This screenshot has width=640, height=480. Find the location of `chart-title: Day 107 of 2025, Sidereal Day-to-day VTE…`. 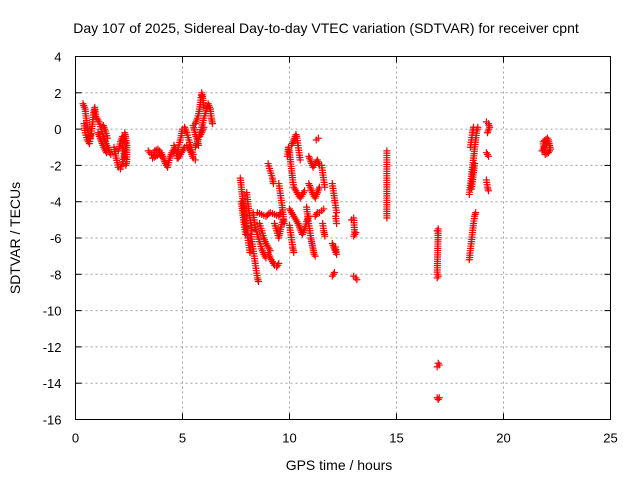

chart-title: Day 107 of 2025, Sidereal Day-to-day VTE… is located at coordinates (326, 28).